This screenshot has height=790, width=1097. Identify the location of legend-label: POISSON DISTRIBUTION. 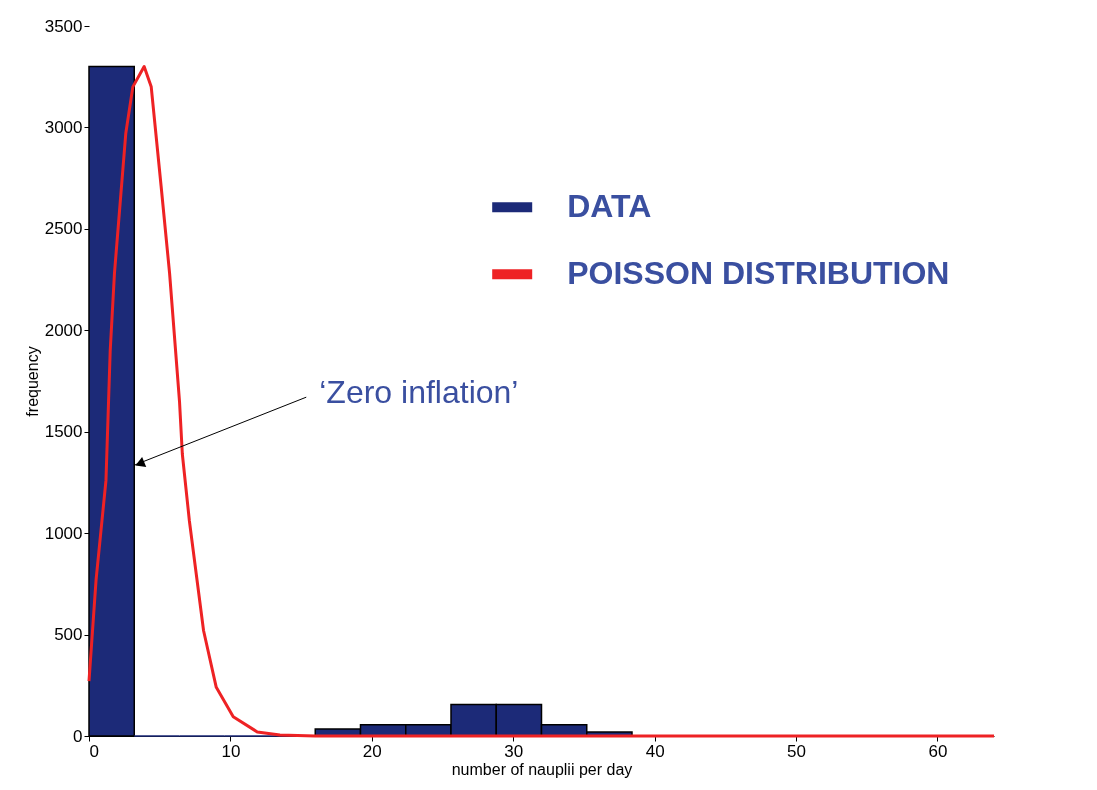
(758, 273).